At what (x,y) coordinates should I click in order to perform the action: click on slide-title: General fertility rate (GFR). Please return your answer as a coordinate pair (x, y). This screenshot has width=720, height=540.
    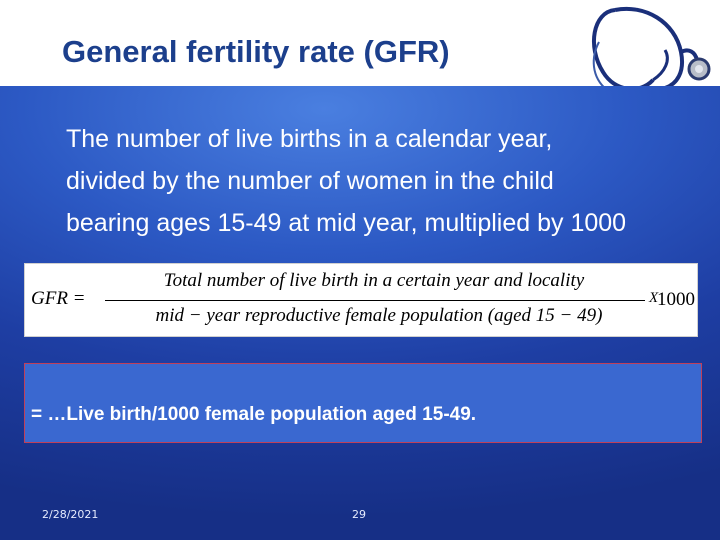
    Looking at the image, I should click on (256, 51).